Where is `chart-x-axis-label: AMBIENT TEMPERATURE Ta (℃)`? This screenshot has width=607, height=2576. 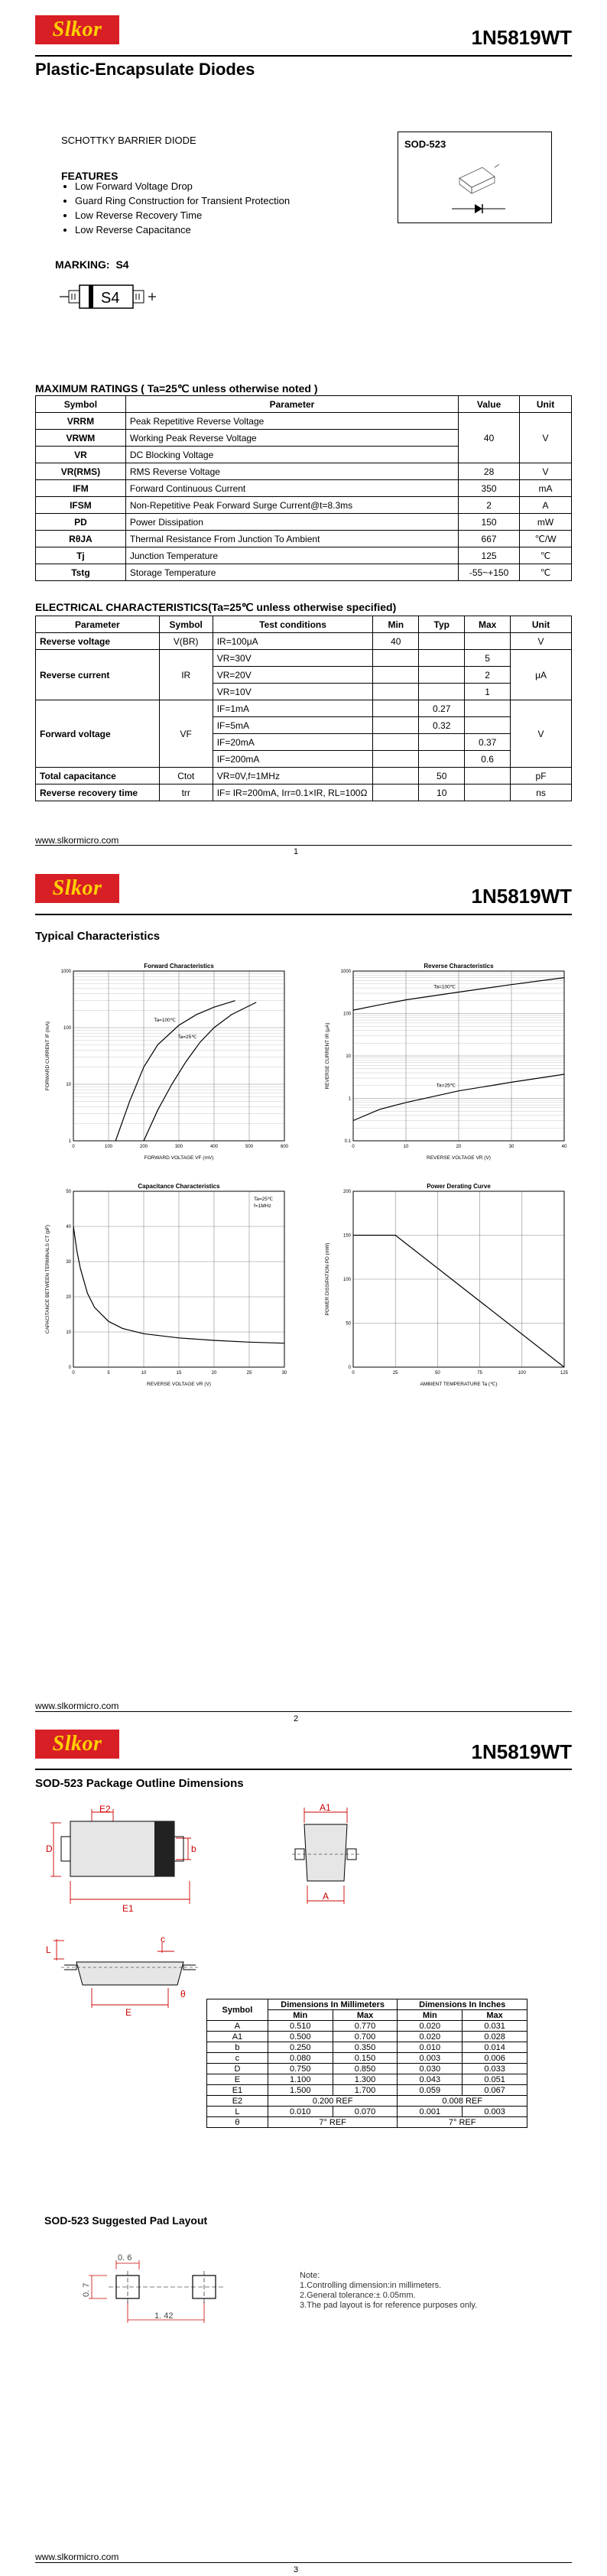
chart-x-axis-label: AMBIENT TEMPERATURE Ta (℃) is located at coordinates (458, 1385).